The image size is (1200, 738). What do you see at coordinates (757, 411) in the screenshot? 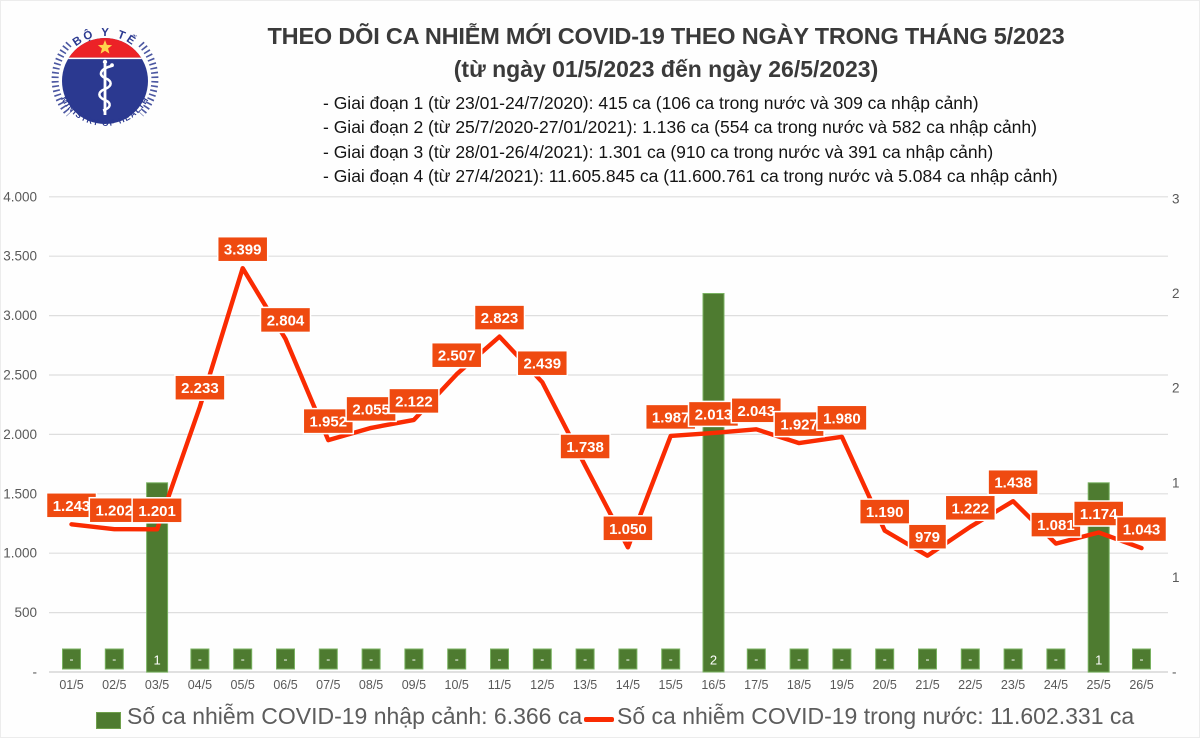
I see `data-label-text: 2.043` at bounding box center [757, 411].